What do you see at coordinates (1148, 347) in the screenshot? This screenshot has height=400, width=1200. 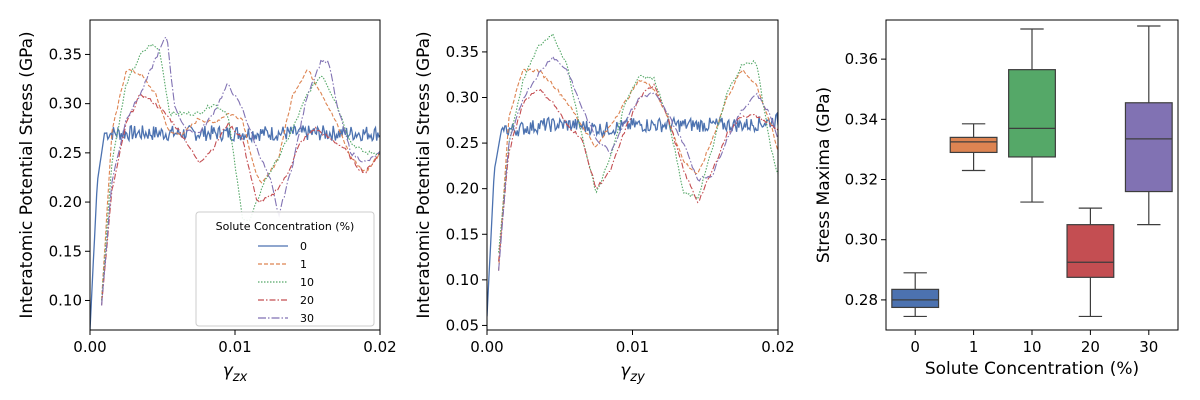 I see `x-tick-label: 30` at bounding box center [1148, 347].